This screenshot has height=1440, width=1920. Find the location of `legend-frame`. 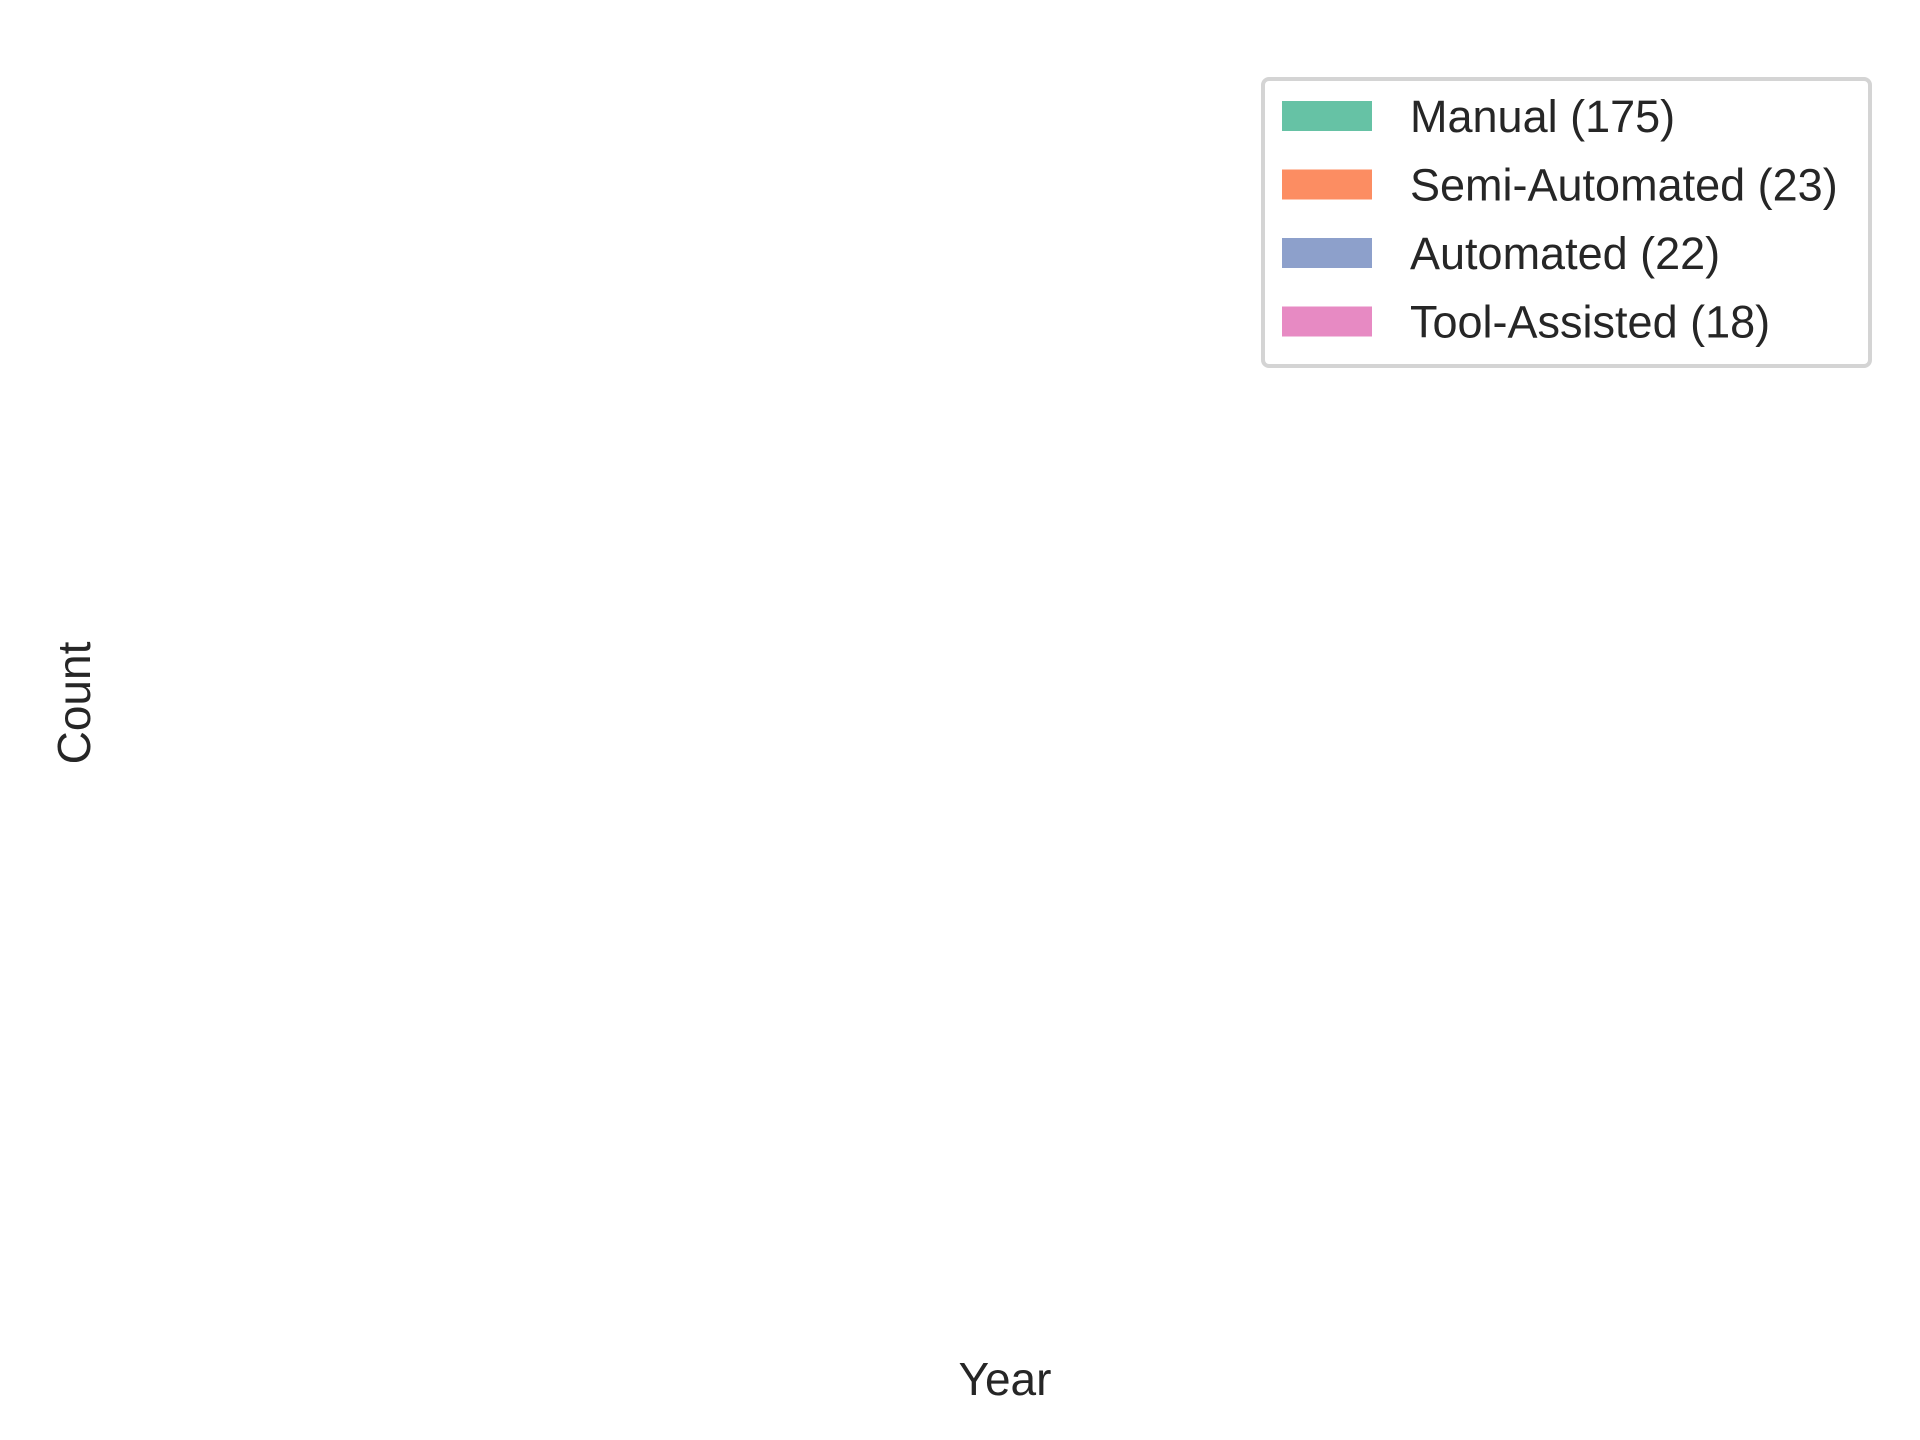

legend-frame is located at coordinates (1566, 222).